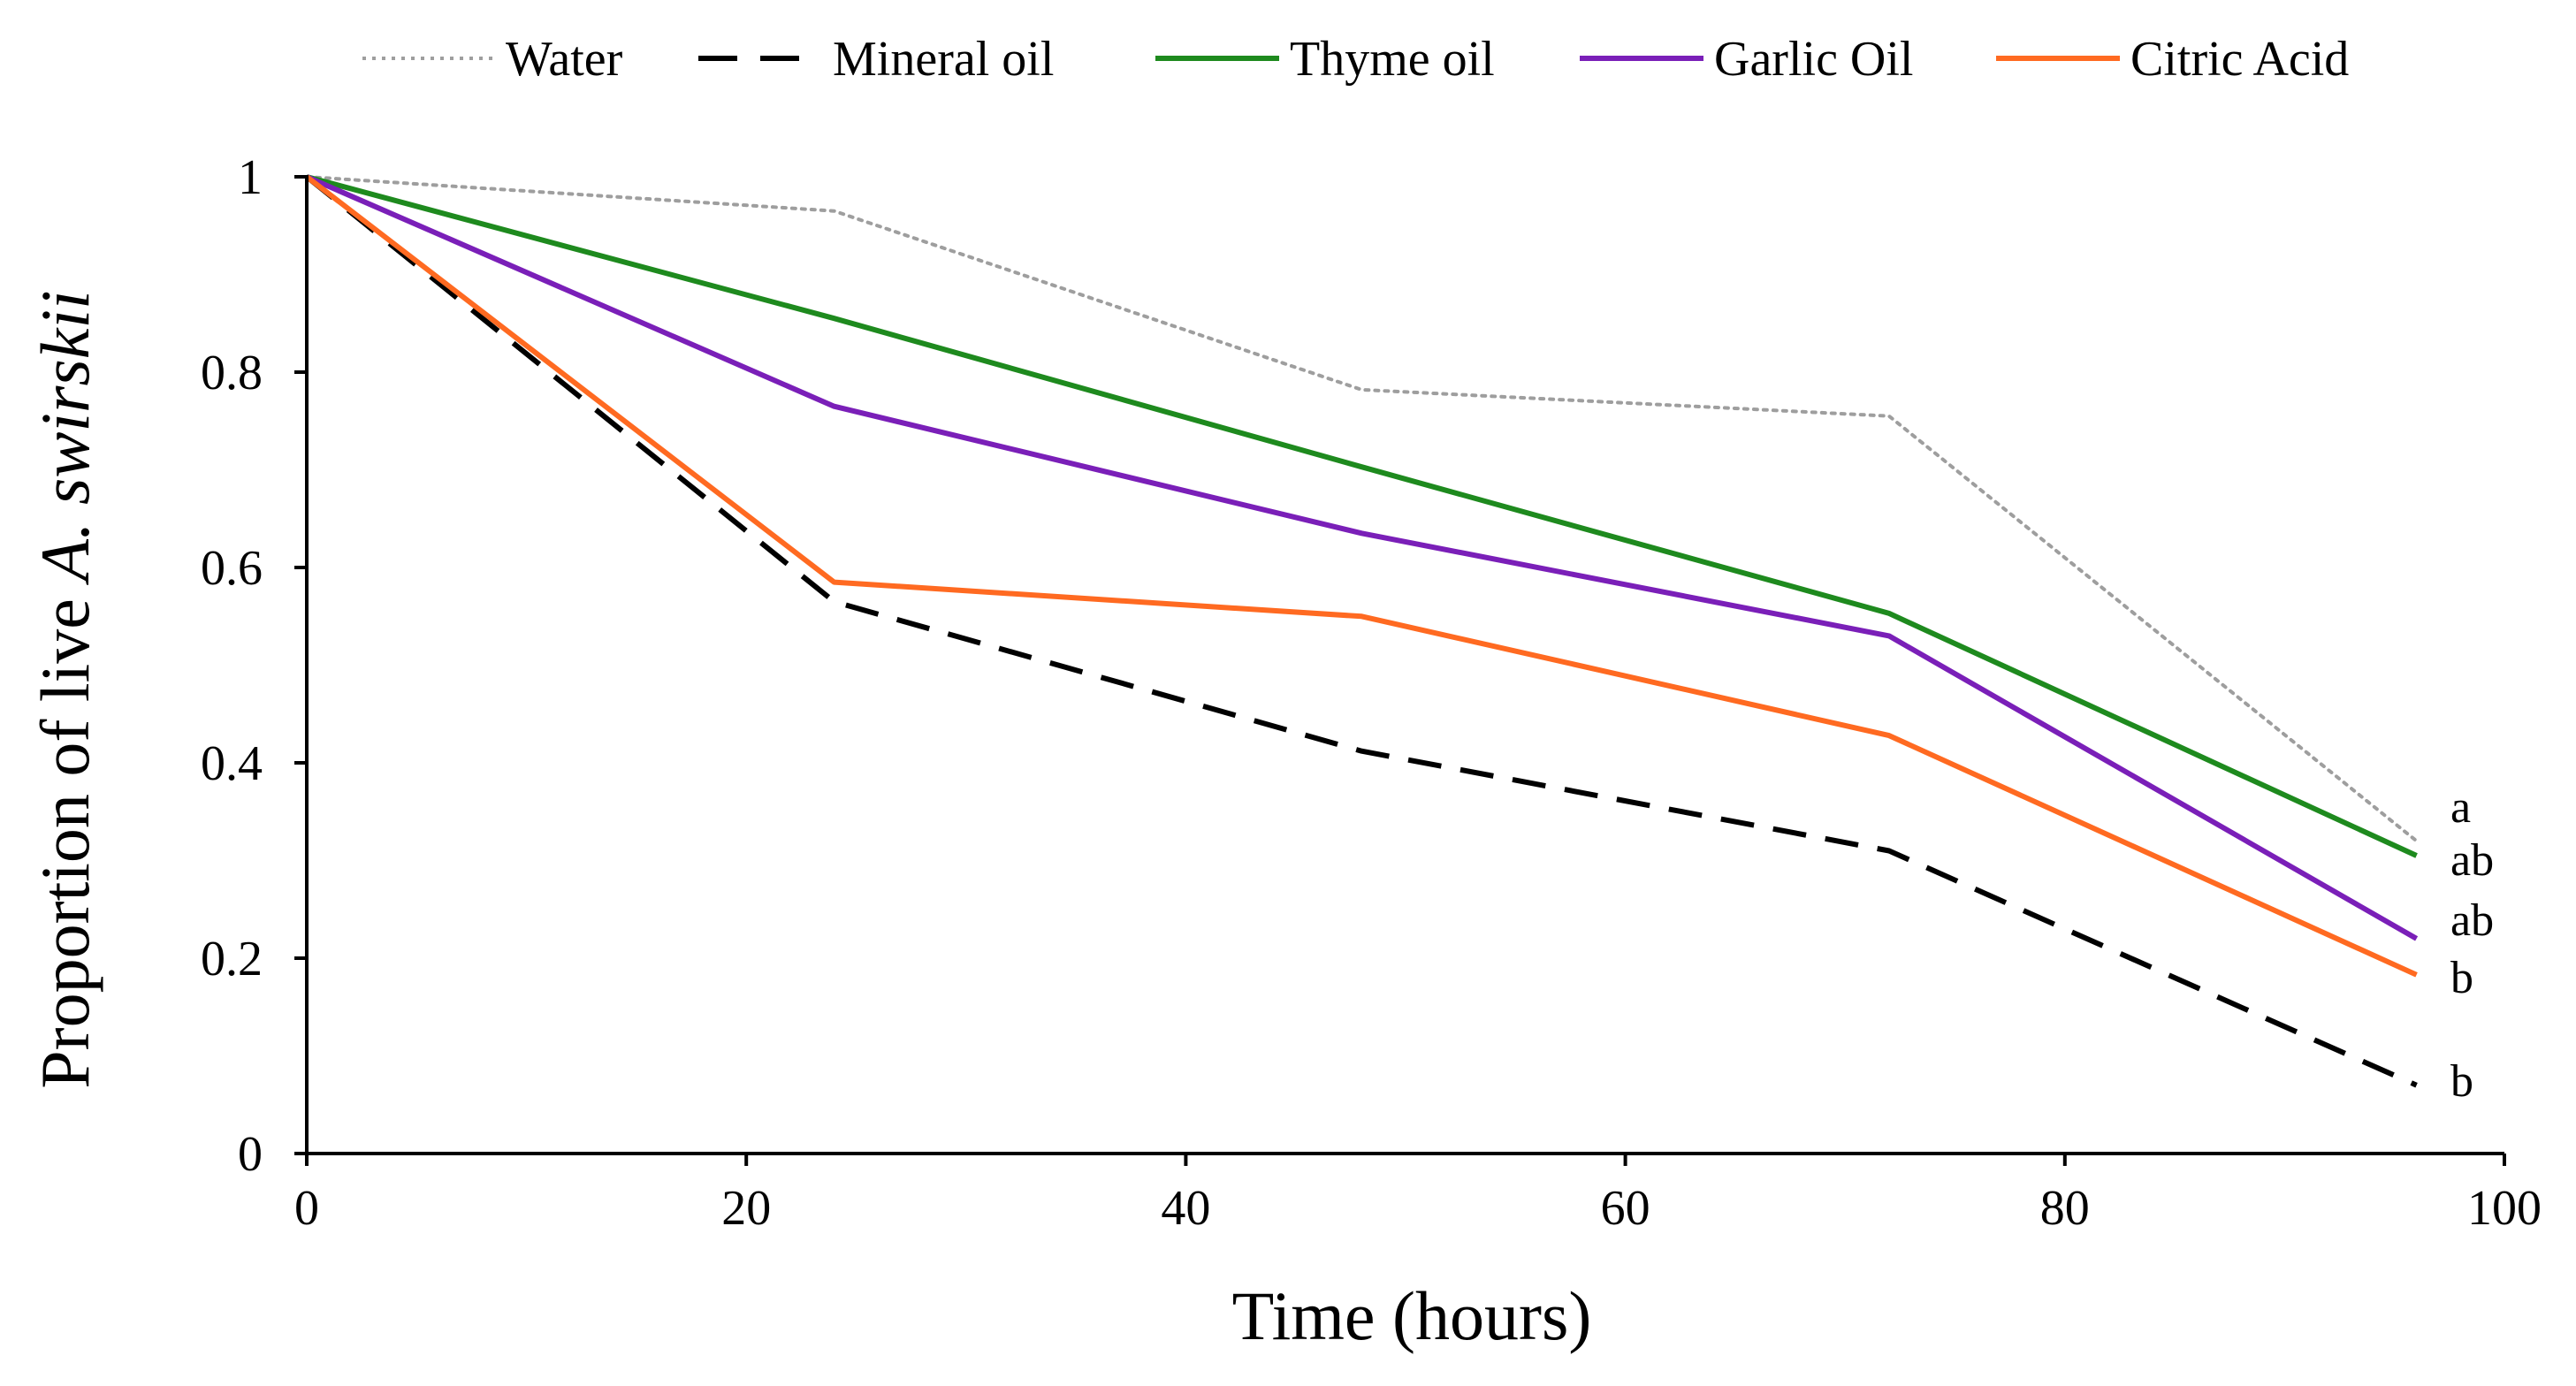 The image size is (2576, 1386). What do you see at coordinates (943, 59) in the screenshot?
I see `legend-label: Mineral oil` at bounding box center [943, 59].